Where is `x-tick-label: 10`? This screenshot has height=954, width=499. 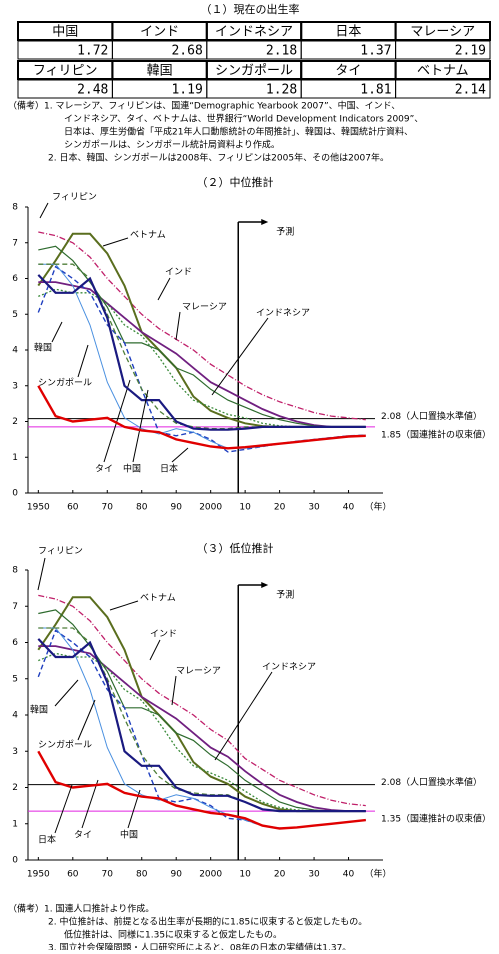 x-tick-label: 10 is located at coordinates (245, 508).